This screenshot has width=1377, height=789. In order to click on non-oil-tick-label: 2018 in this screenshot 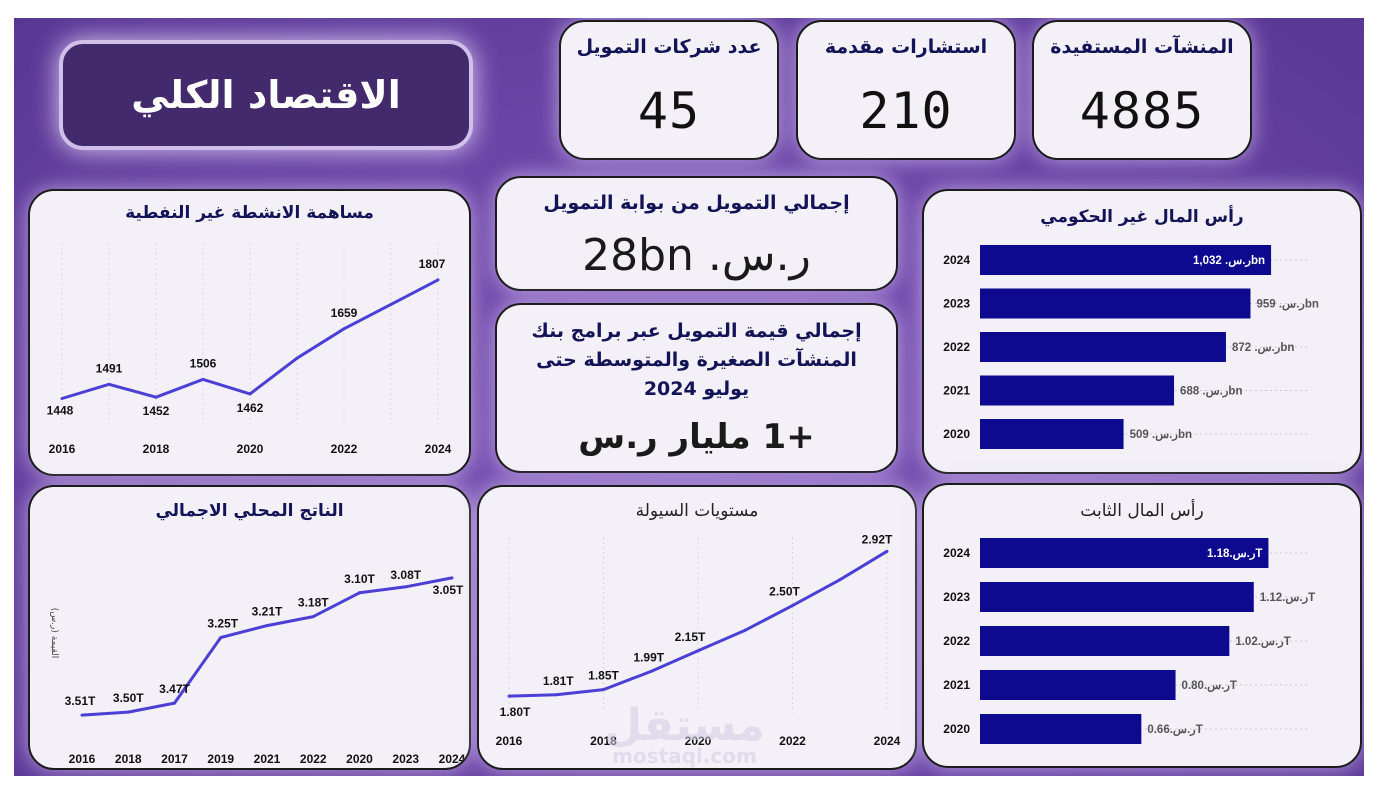, I will do `click(156, 449)`.